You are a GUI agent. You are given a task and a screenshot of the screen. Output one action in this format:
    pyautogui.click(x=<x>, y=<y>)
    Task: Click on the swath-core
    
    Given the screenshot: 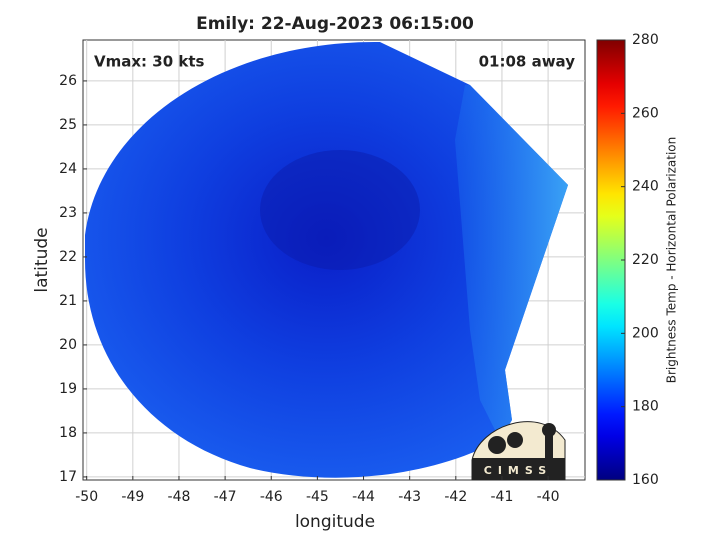 What is the action you would take?
    pyautogui.click(x=340, y=210)
    